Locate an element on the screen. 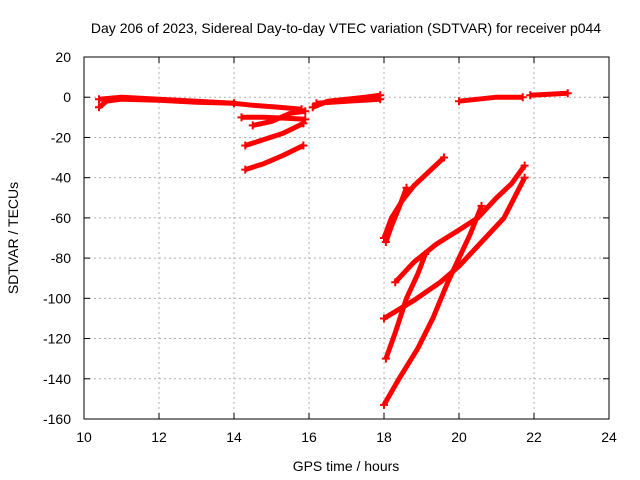 Image resolution: width=640 pixels, height=480 pixels. x-tick-label: 24 is located at coordinates (609, 437).